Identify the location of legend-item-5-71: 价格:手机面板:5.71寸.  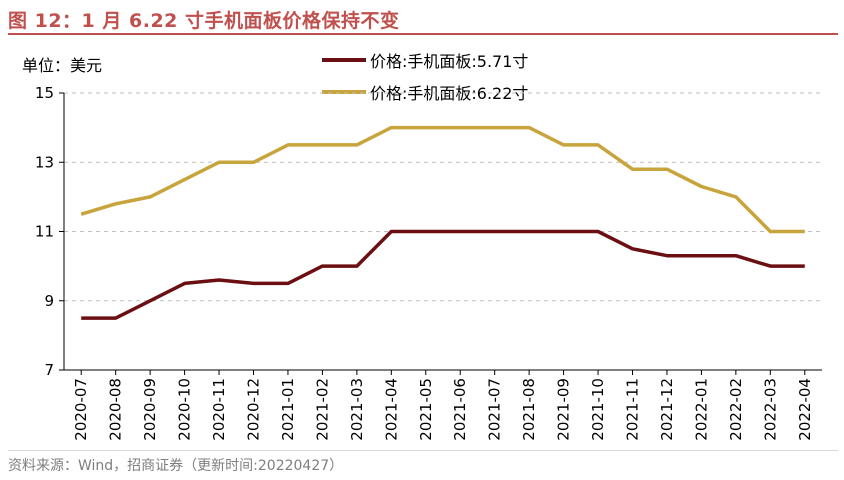
(425, 60).